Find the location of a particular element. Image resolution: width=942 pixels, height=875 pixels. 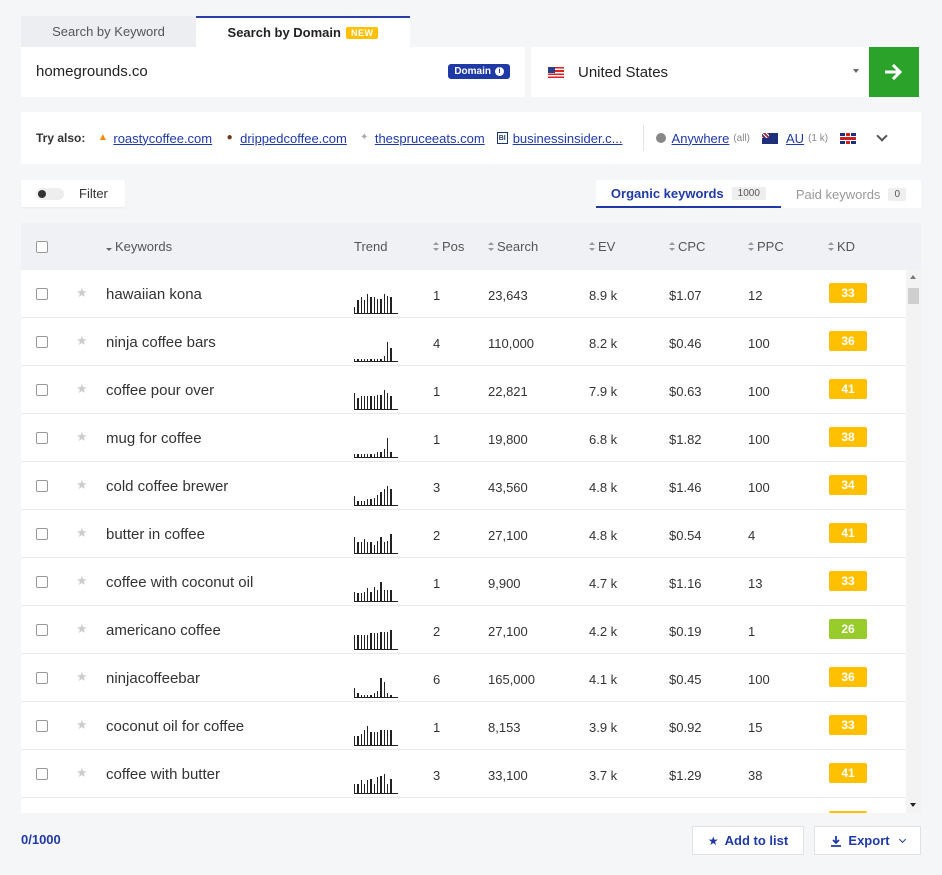

export-button: Export is located at coordinates (867, 840).